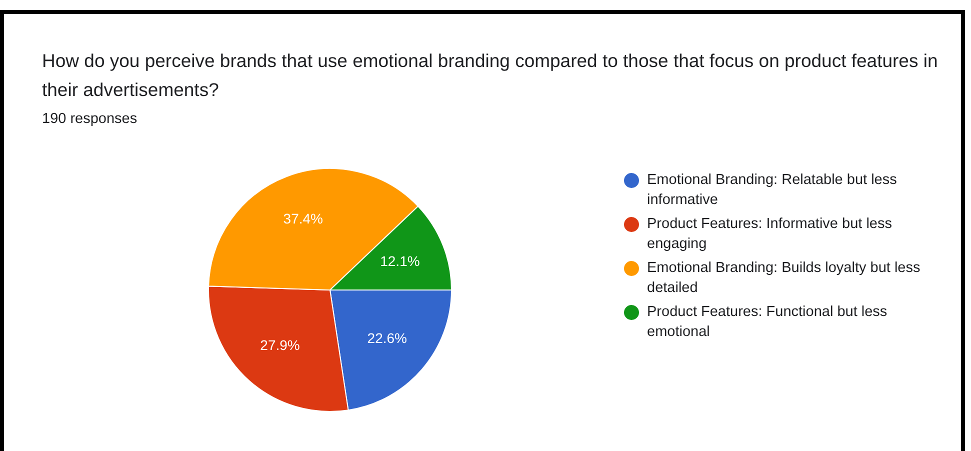 The height and width of the screenshot is (451, 971). What do you see at coordinates (387, 338) in the screenshot?
I see `data-label: 22.6%` at bounding box center [387, 338].